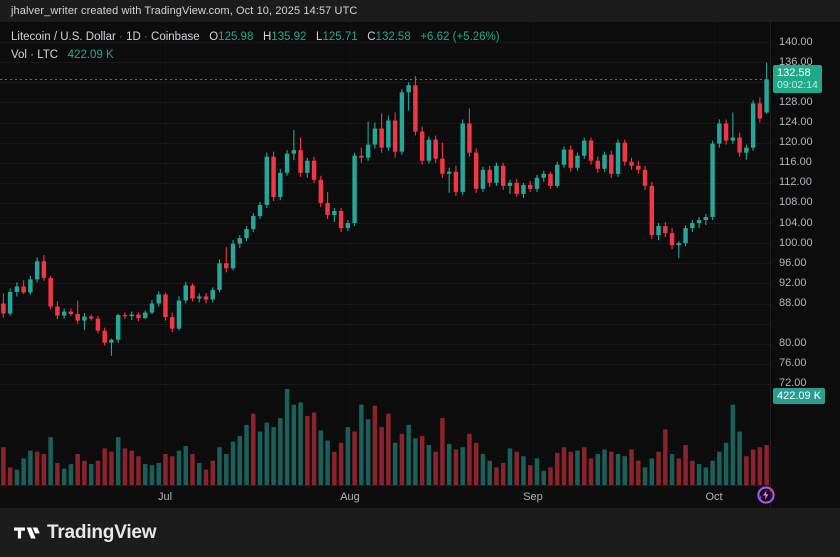 This screenshot has width=840, height=557. What do you see at coordinates (63, 37) in the screenshot?
I see `legend-symbol: Litecoin / U.S. Dollar` at bounding box center [63, 37].